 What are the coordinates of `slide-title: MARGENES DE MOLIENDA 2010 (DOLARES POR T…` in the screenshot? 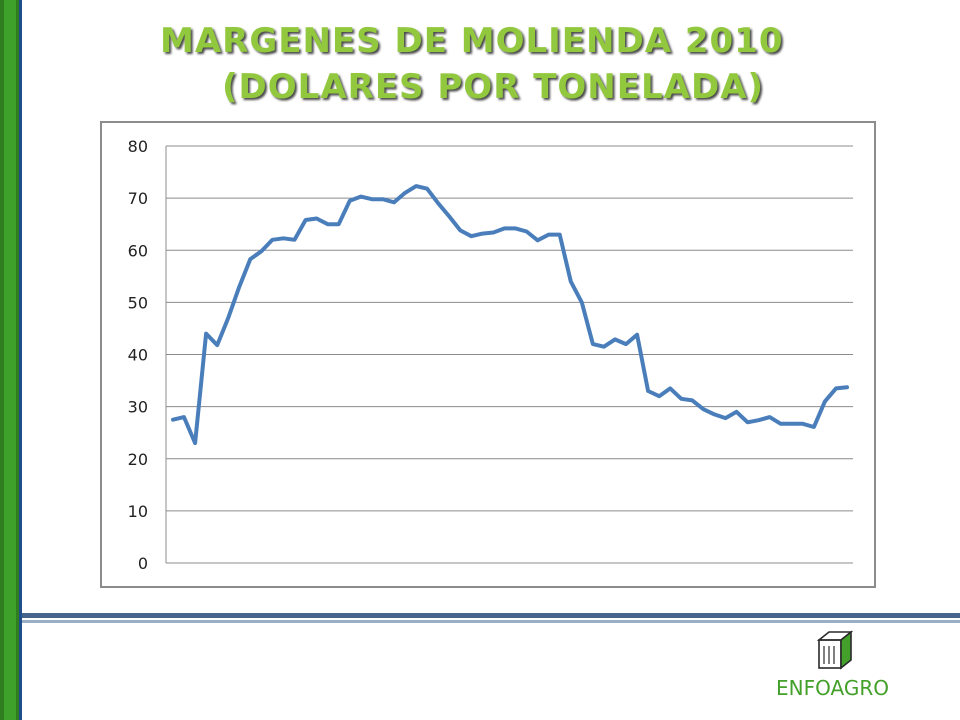 It's located at (480, 64).